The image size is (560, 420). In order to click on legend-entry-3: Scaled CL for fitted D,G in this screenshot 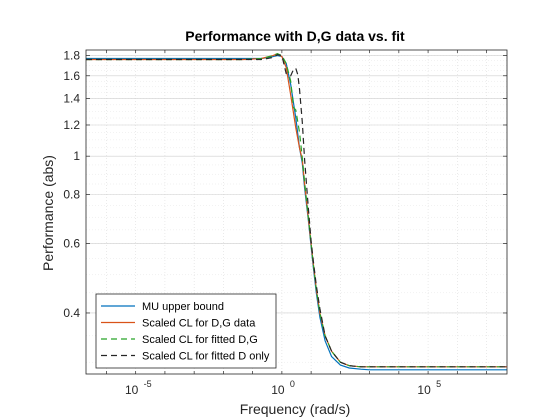, I will do `click(200, 340)`.